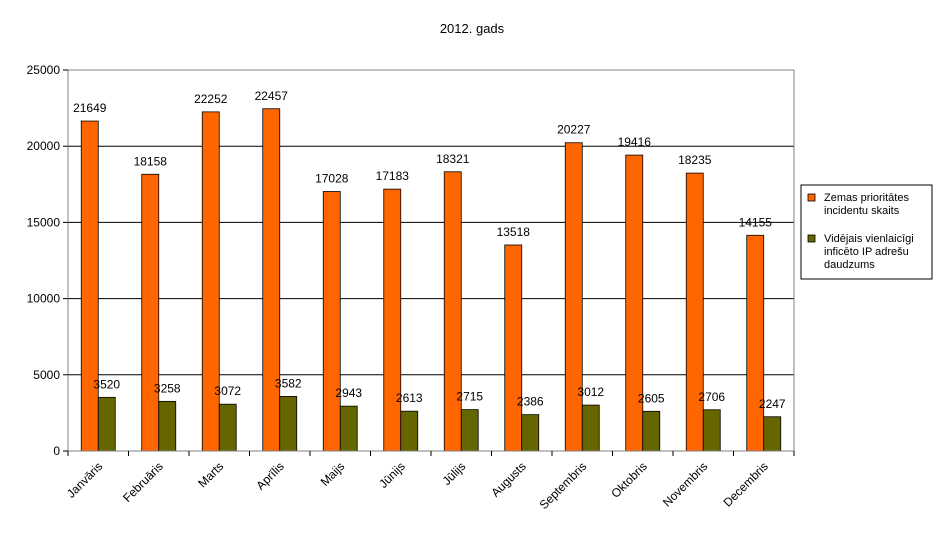 This screenshot has width=944, height=543. I want to click on legend-box, so click(866, 232).